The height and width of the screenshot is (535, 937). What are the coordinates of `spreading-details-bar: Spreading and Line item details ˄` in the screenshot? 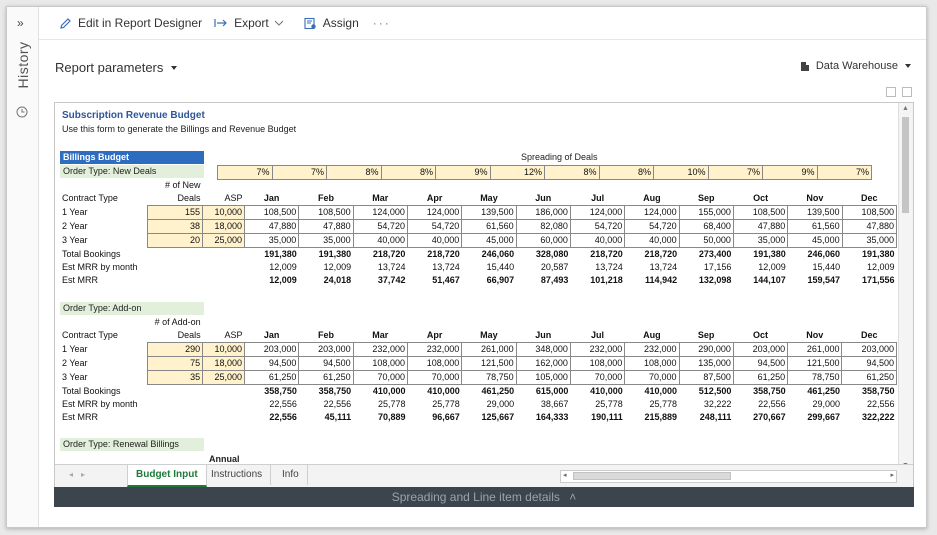 It's located at (484, 497).